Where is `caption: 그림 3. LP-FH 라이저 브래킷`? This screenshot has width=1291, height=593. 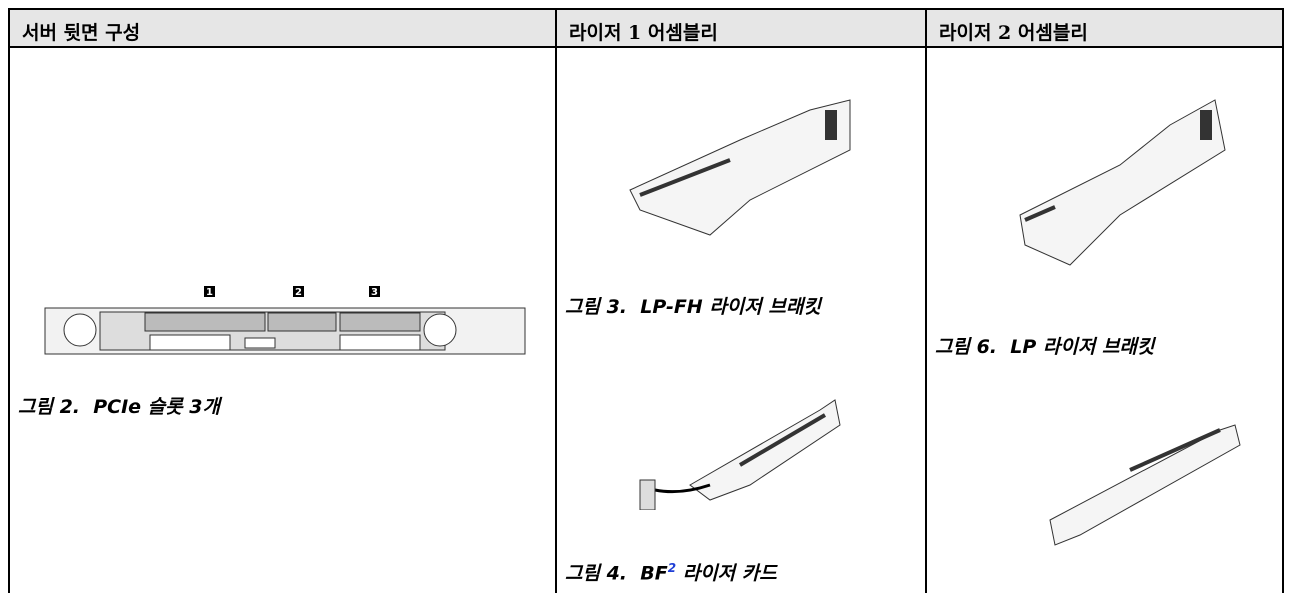 caption: 그림 3. LP-FH 라이저 브래킷 is located at coordinates (693, 307).